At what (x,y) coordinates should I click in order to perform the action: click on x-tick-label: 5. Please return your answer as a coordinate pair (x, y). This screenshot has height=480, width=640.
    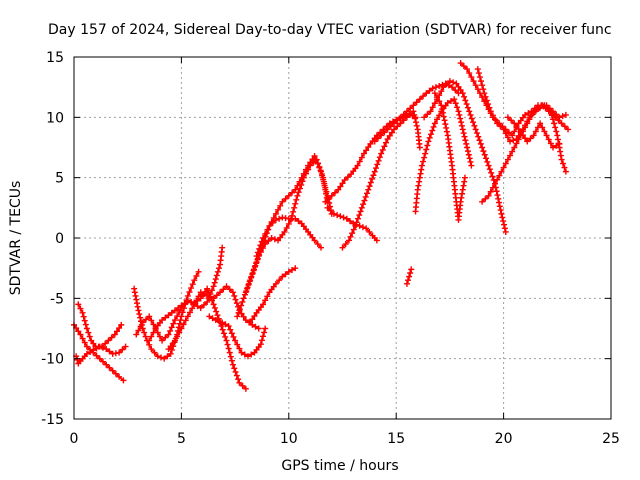
    Looking at the image, I should click on (181, 439).